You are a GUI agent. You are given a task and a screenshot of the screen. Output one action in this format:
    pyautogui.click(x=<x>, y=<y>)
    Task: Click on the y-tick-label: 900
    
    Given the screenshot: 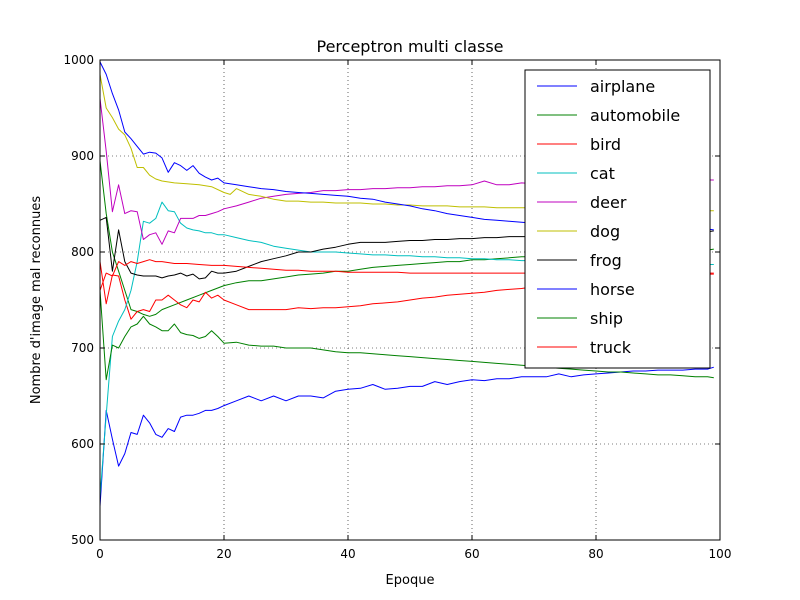 What is the action you would take?
    pyautogui.click(x=82, y=156)
    